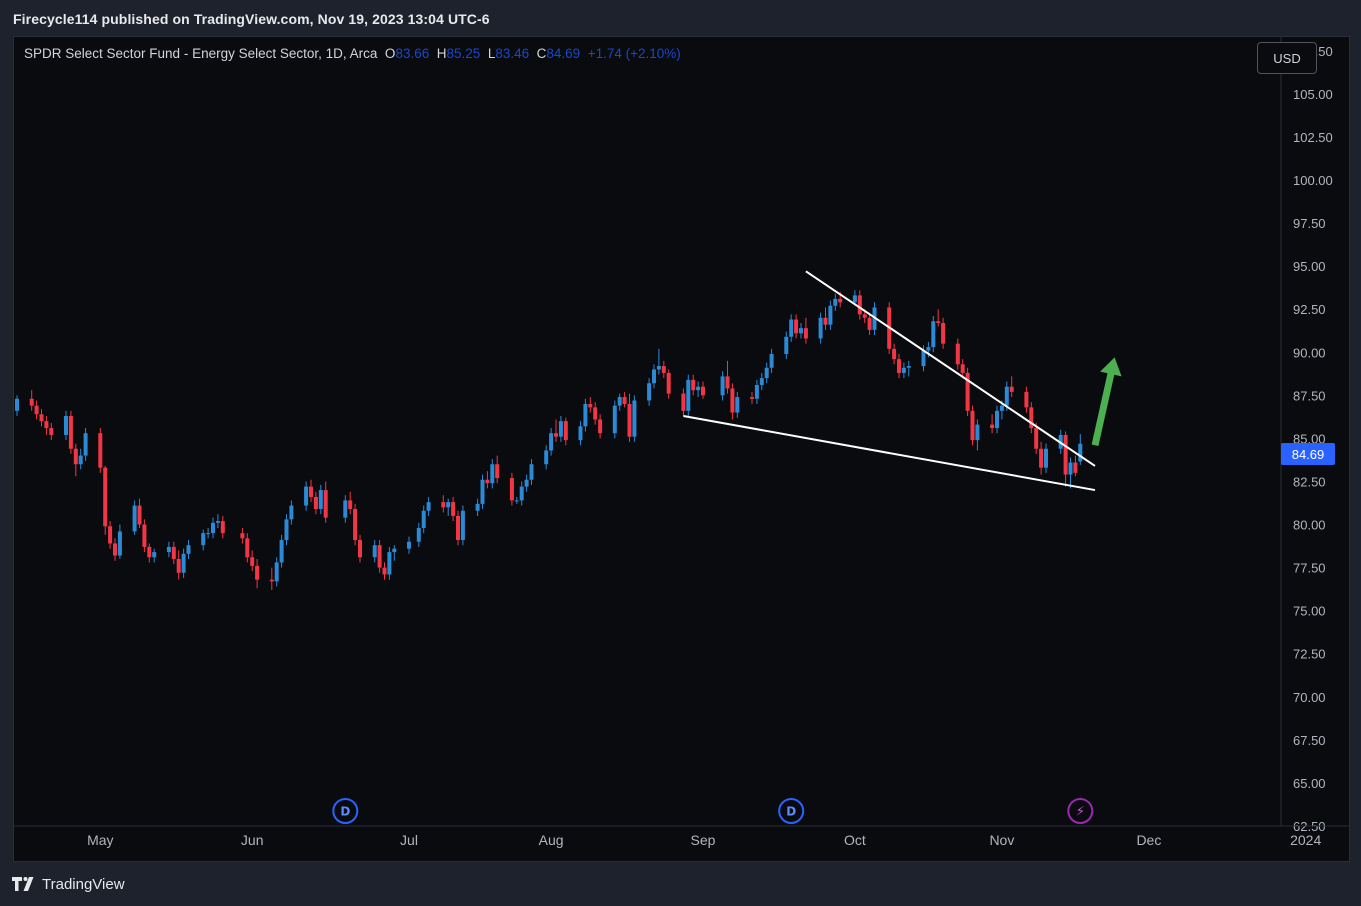 This screenshot has width=1361, height=906. What do you see at coordinates (412, 53) in the screenshot?
I see `open-value: 83.66` at bounding box center [412, 53].